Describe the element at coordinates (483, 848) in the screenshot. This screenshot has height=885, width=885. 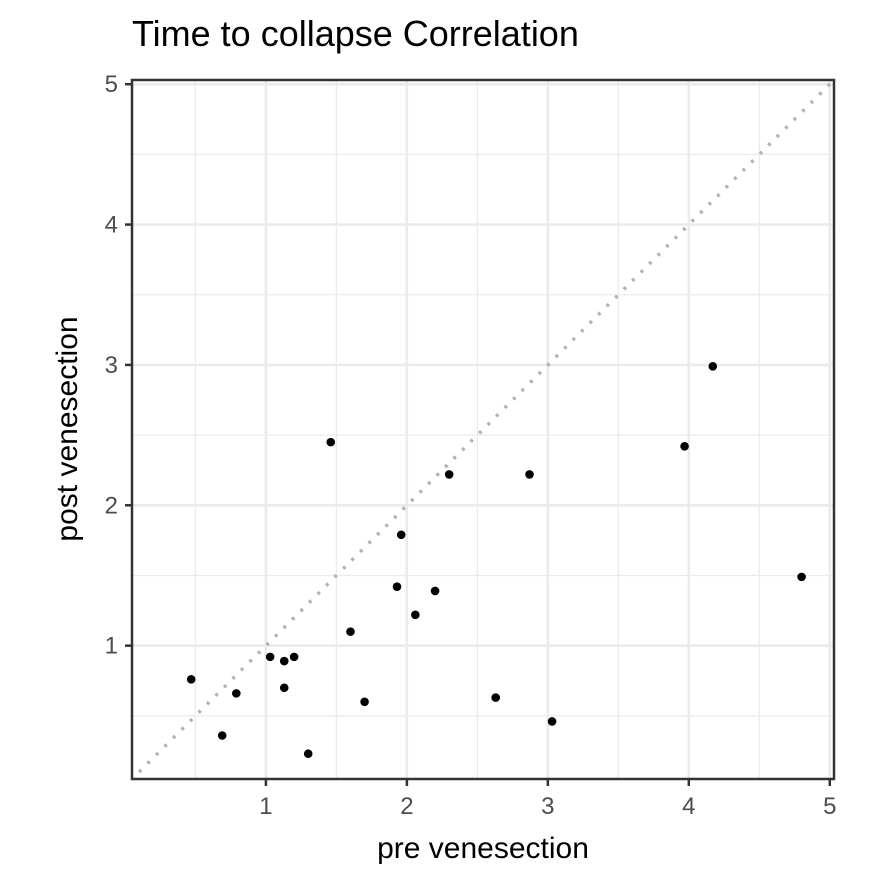
I see `x-axis-title: pre venesection` at that location.